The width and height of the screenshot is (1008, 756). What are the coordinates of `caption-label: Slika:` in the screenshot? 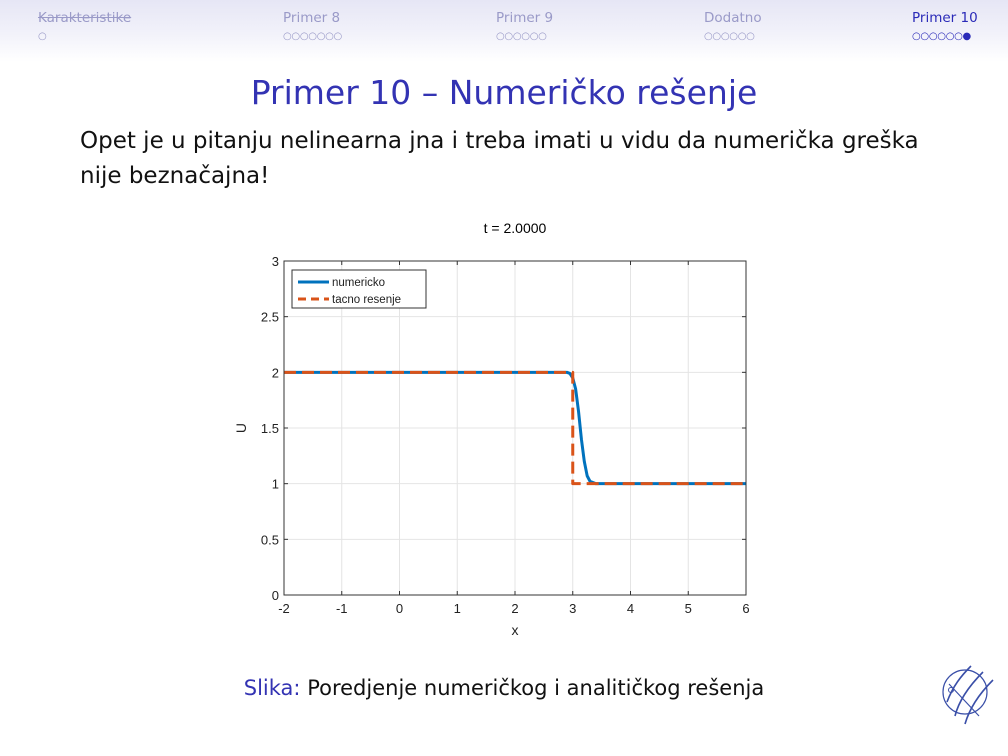 It's located at (272, 688).